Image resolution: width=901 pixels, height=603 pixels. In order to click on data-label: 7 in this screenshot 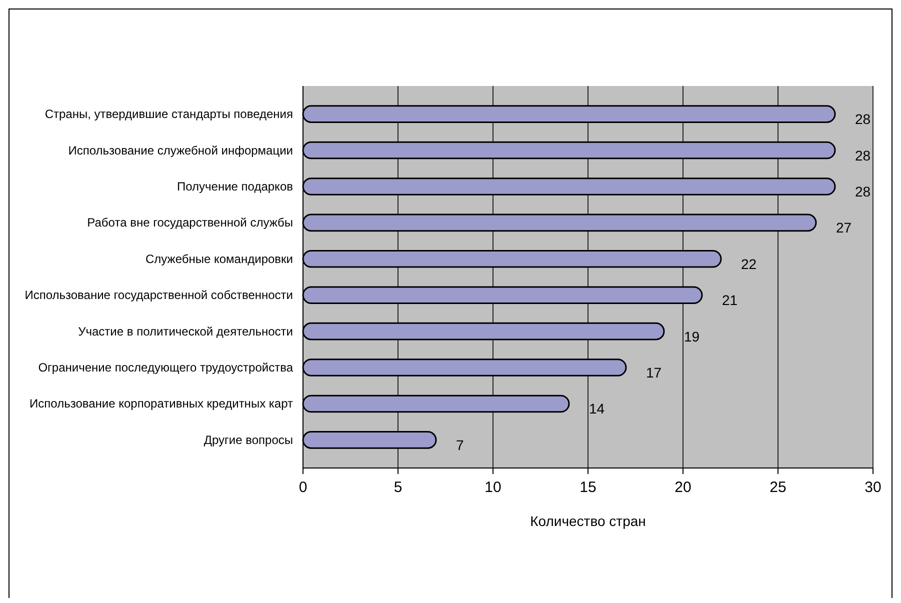, I will do `click(460, 444)`.